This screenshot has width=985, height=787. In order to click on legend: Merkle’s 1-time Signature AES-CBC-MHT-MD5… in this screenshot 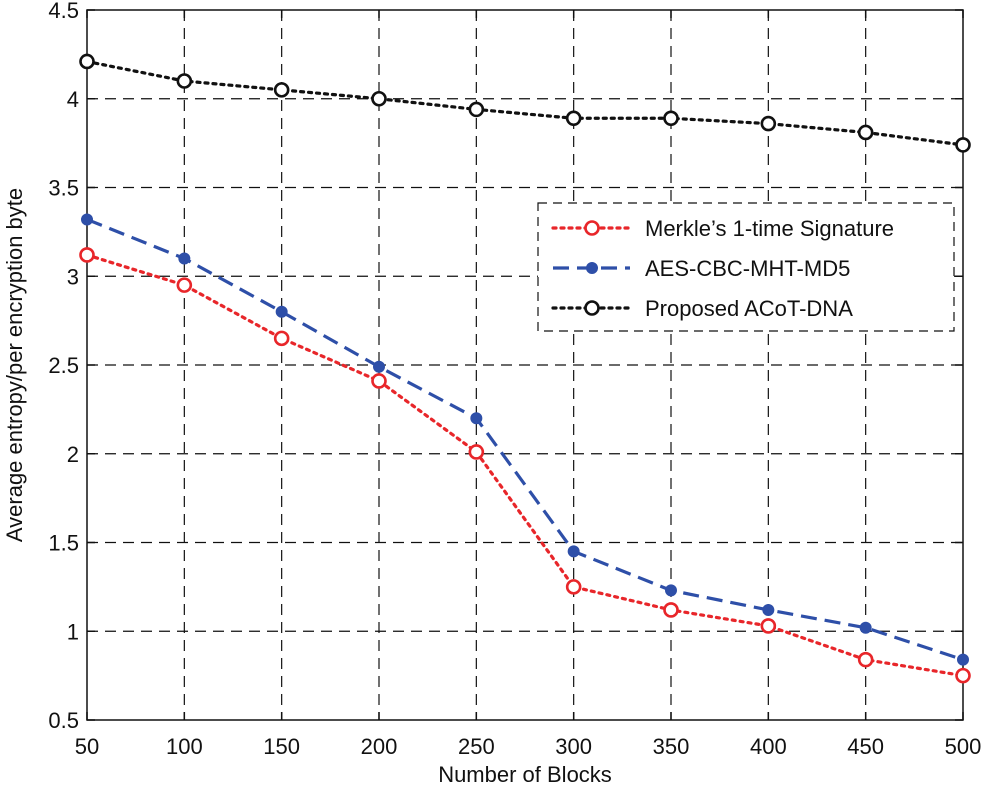, I will do `click(746, 267)`.